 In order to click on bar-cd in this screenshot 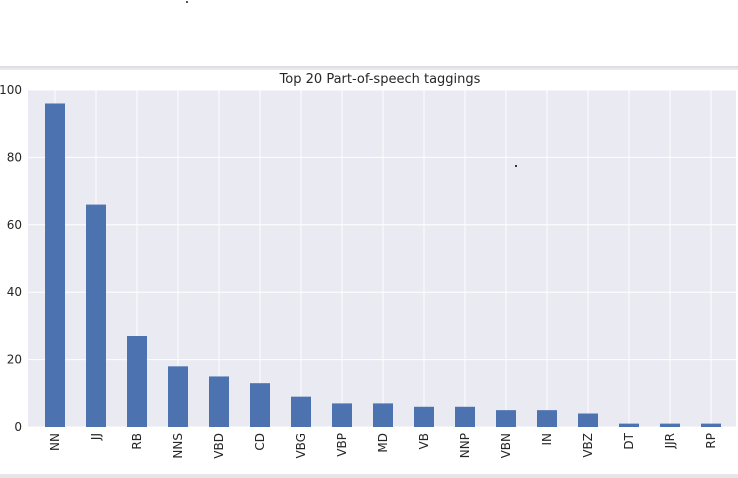, I will do `click(260, 405)`.